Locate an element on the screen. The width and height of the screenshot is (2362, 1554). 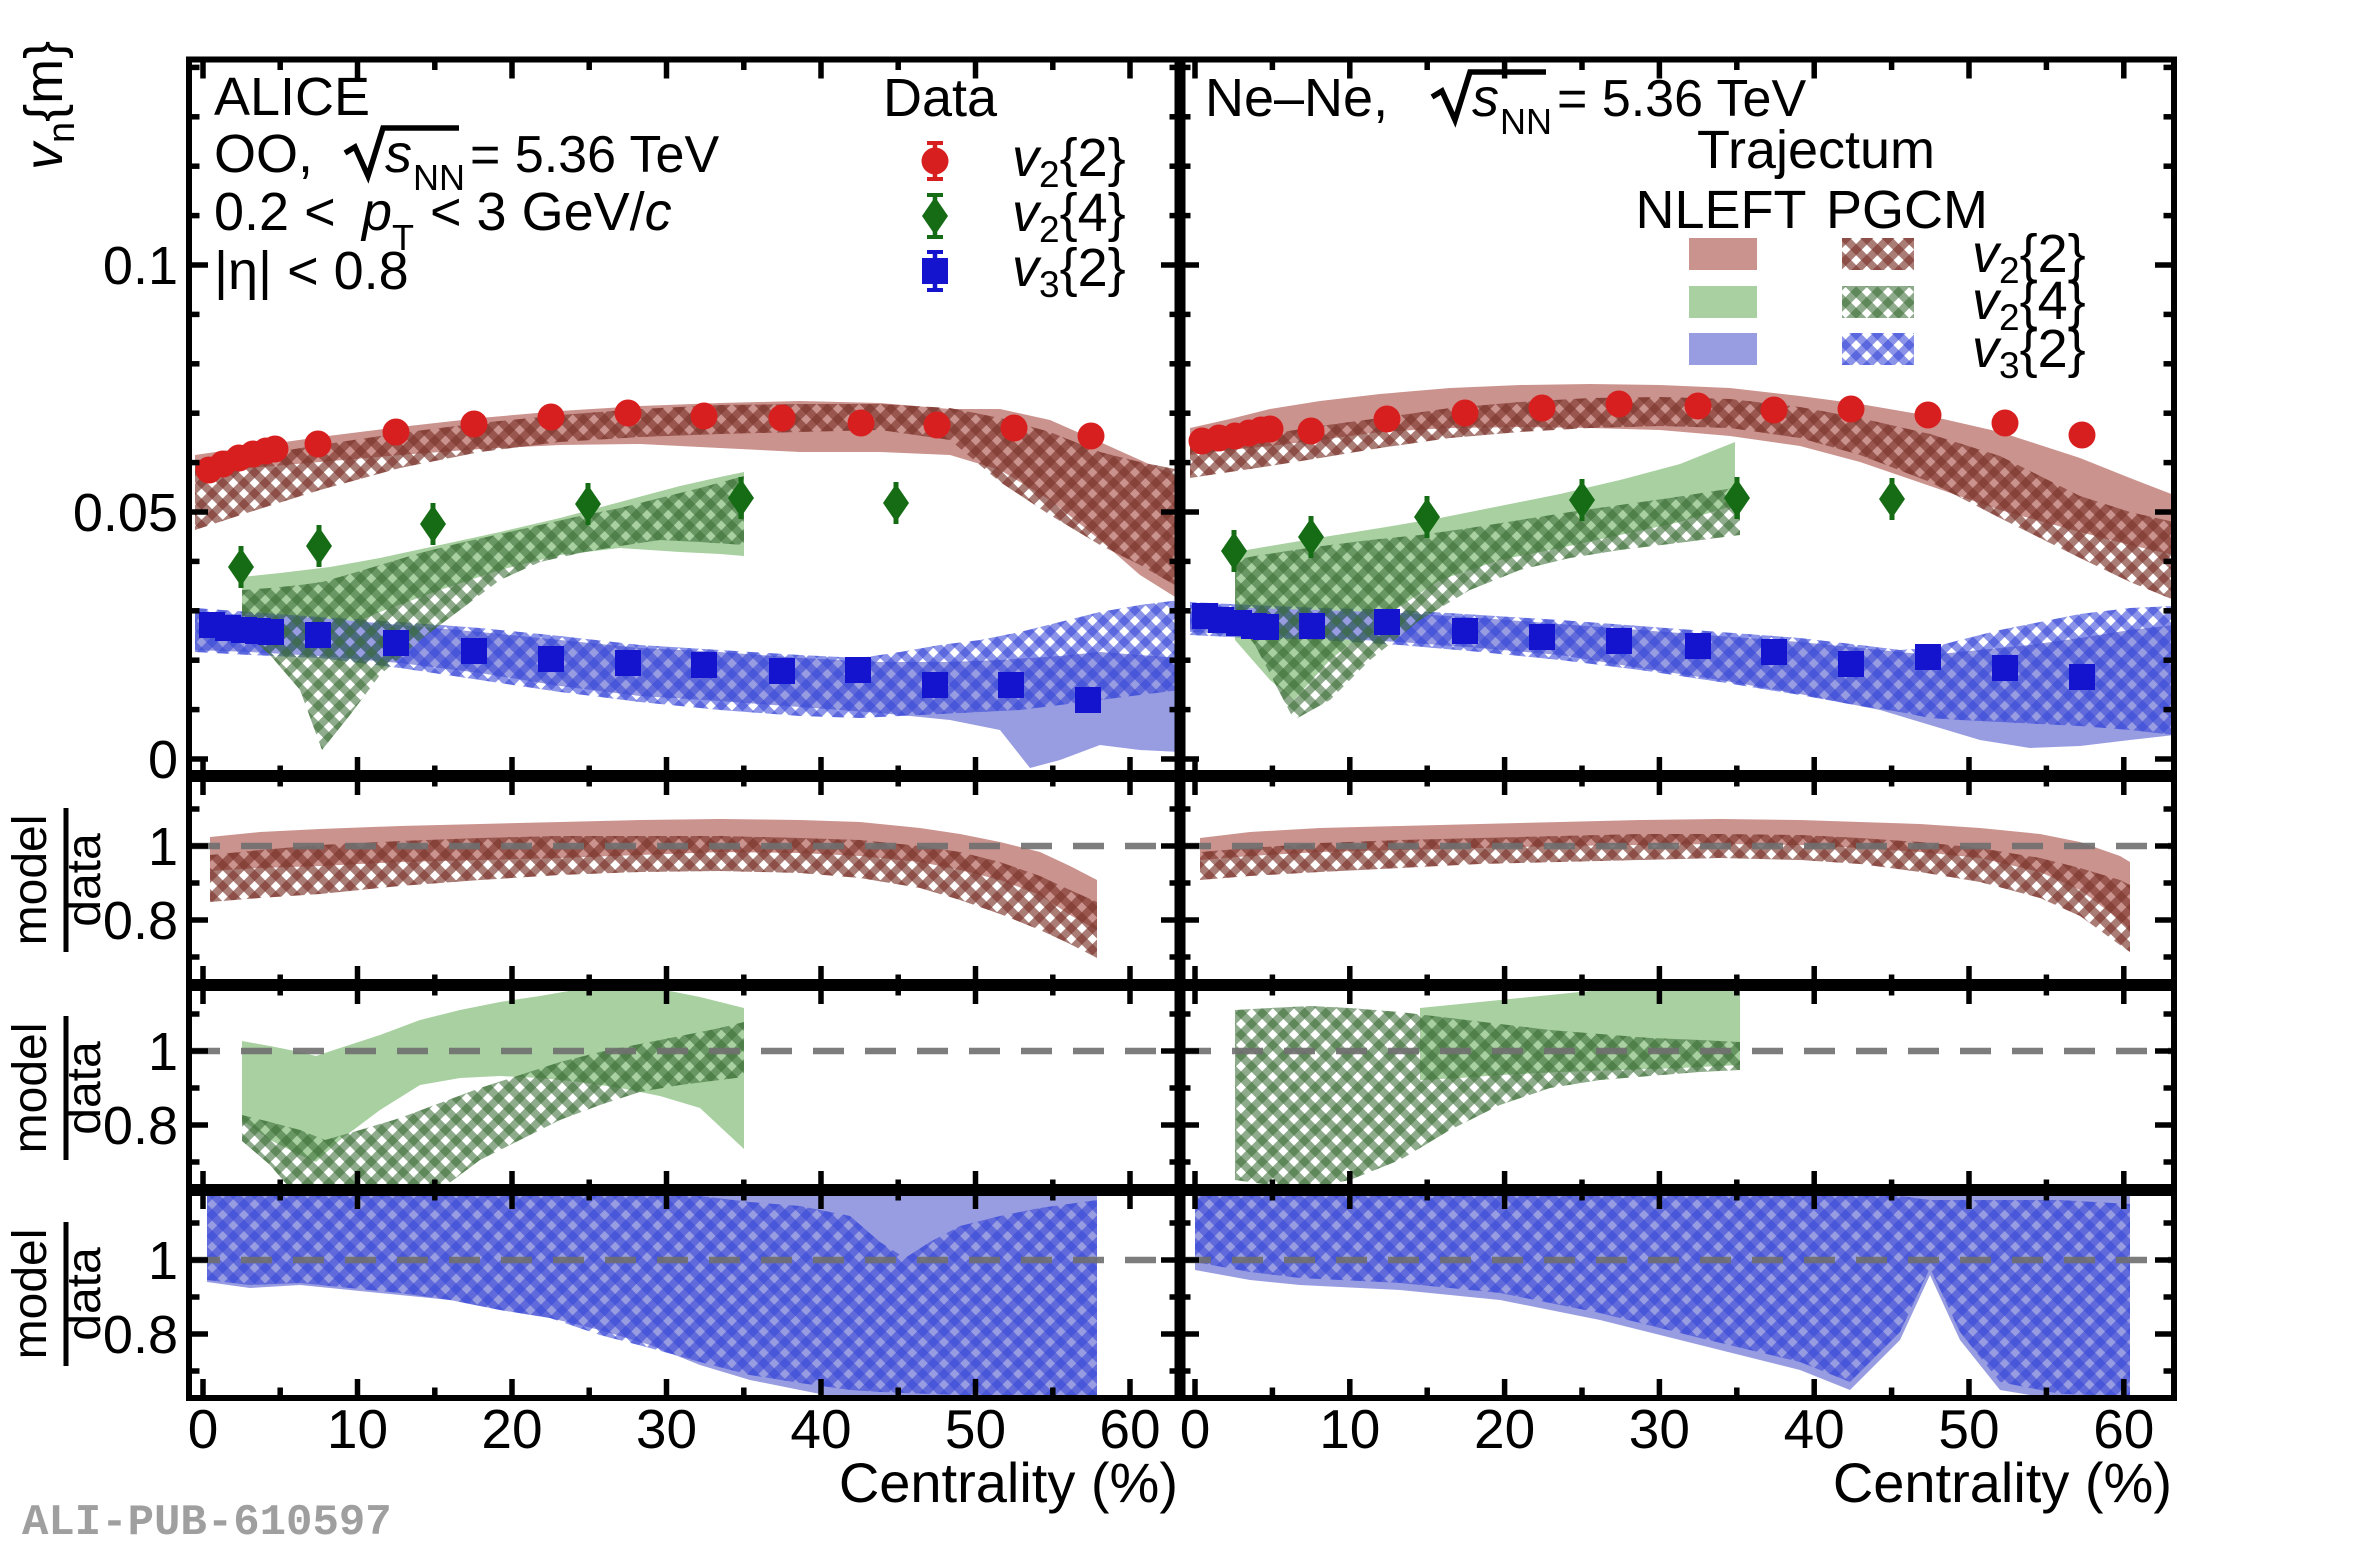
svg-text: OO, is located at coordinates (263, 154).